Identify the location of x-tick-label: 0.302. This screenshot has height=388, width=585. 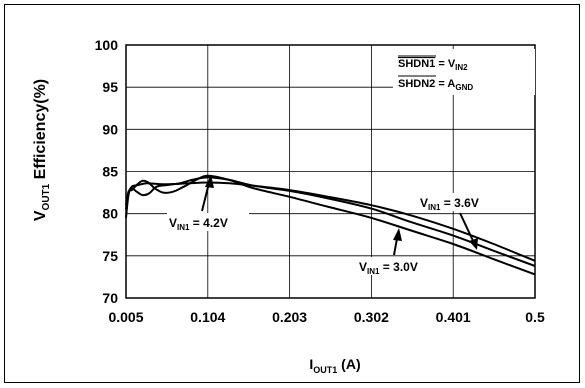
(371, 317).